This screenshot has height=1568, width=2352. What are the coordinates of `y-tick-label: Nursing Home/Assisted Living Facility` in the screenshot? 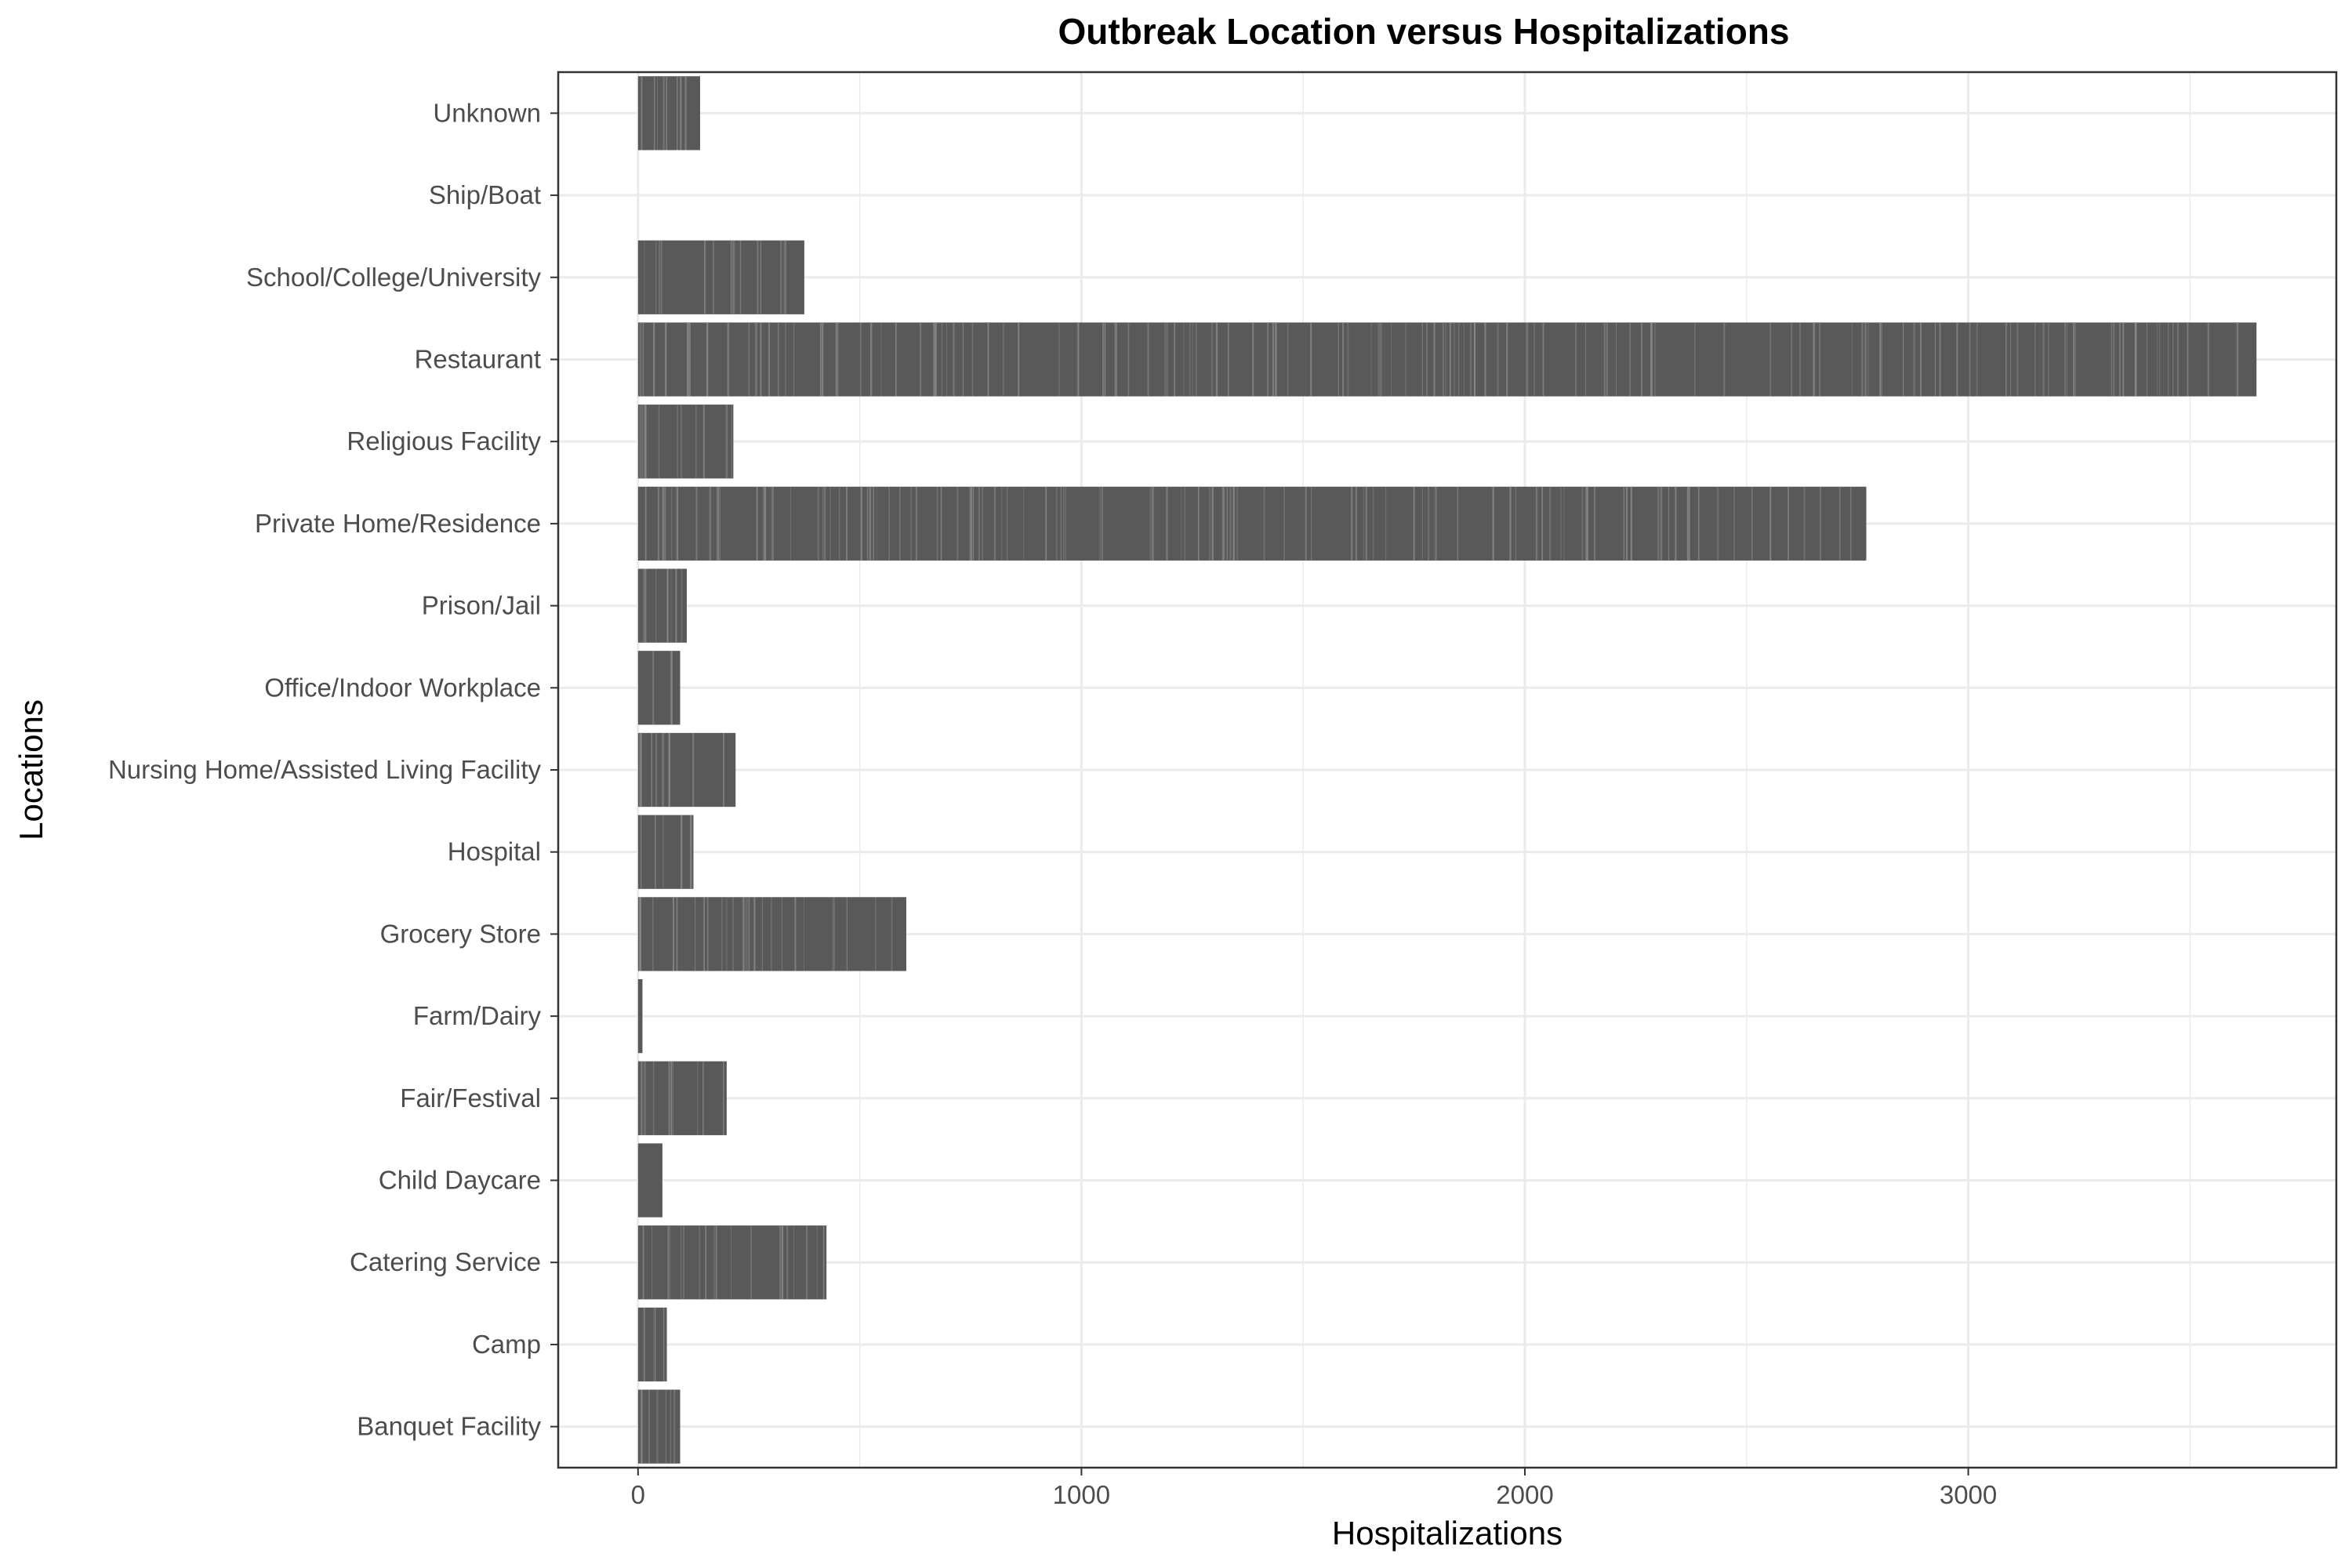 It's located at (325, 769).